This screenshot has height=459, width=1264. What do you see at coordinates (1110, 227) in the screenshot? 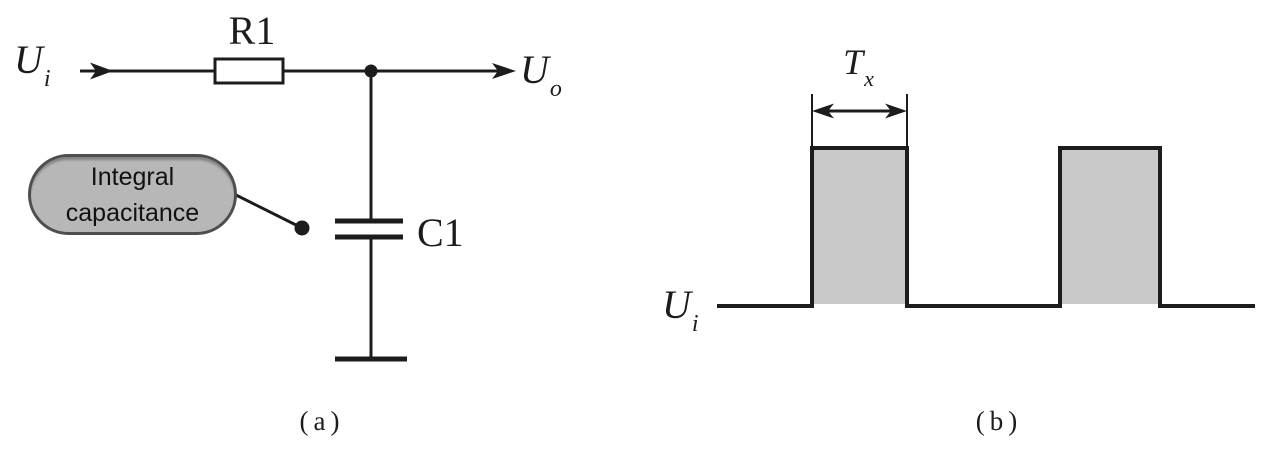
I see `pulse-2-fill` at bounding box center [1110, 227].